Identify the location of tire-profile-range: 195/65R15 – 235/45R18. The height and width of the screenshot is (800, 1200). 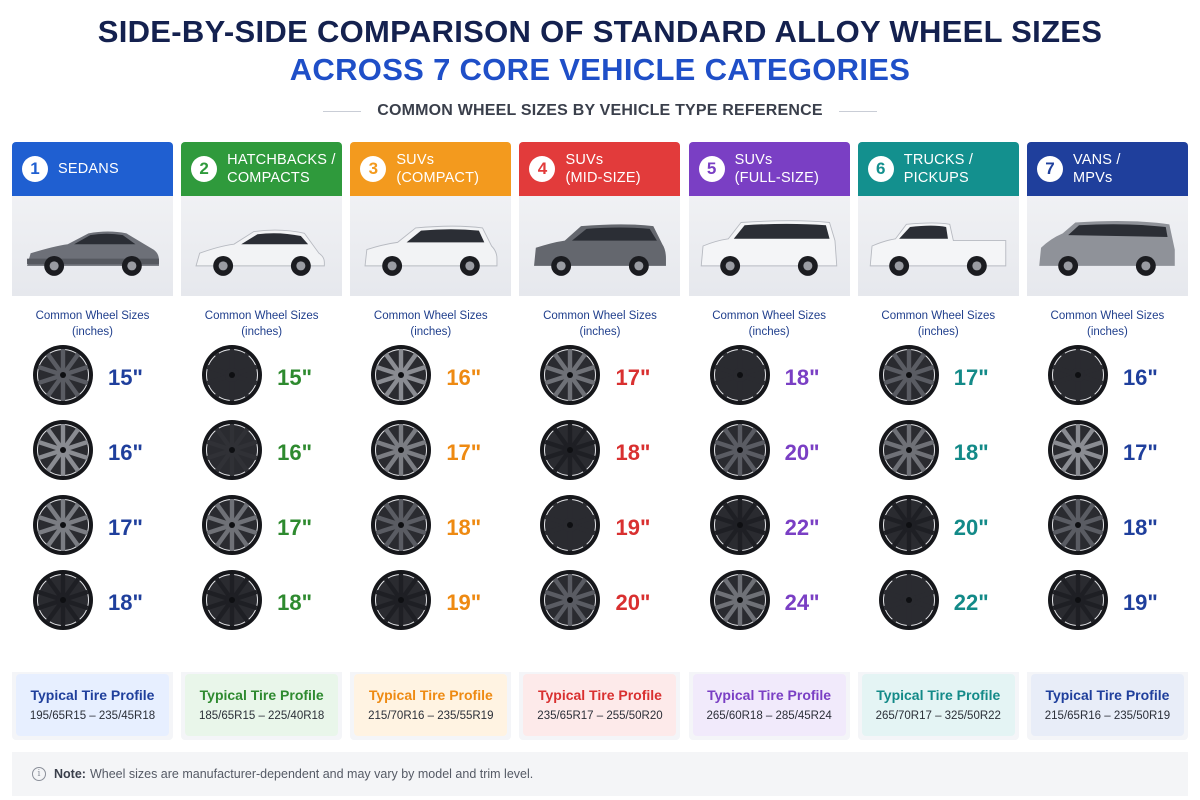
(92, 716).